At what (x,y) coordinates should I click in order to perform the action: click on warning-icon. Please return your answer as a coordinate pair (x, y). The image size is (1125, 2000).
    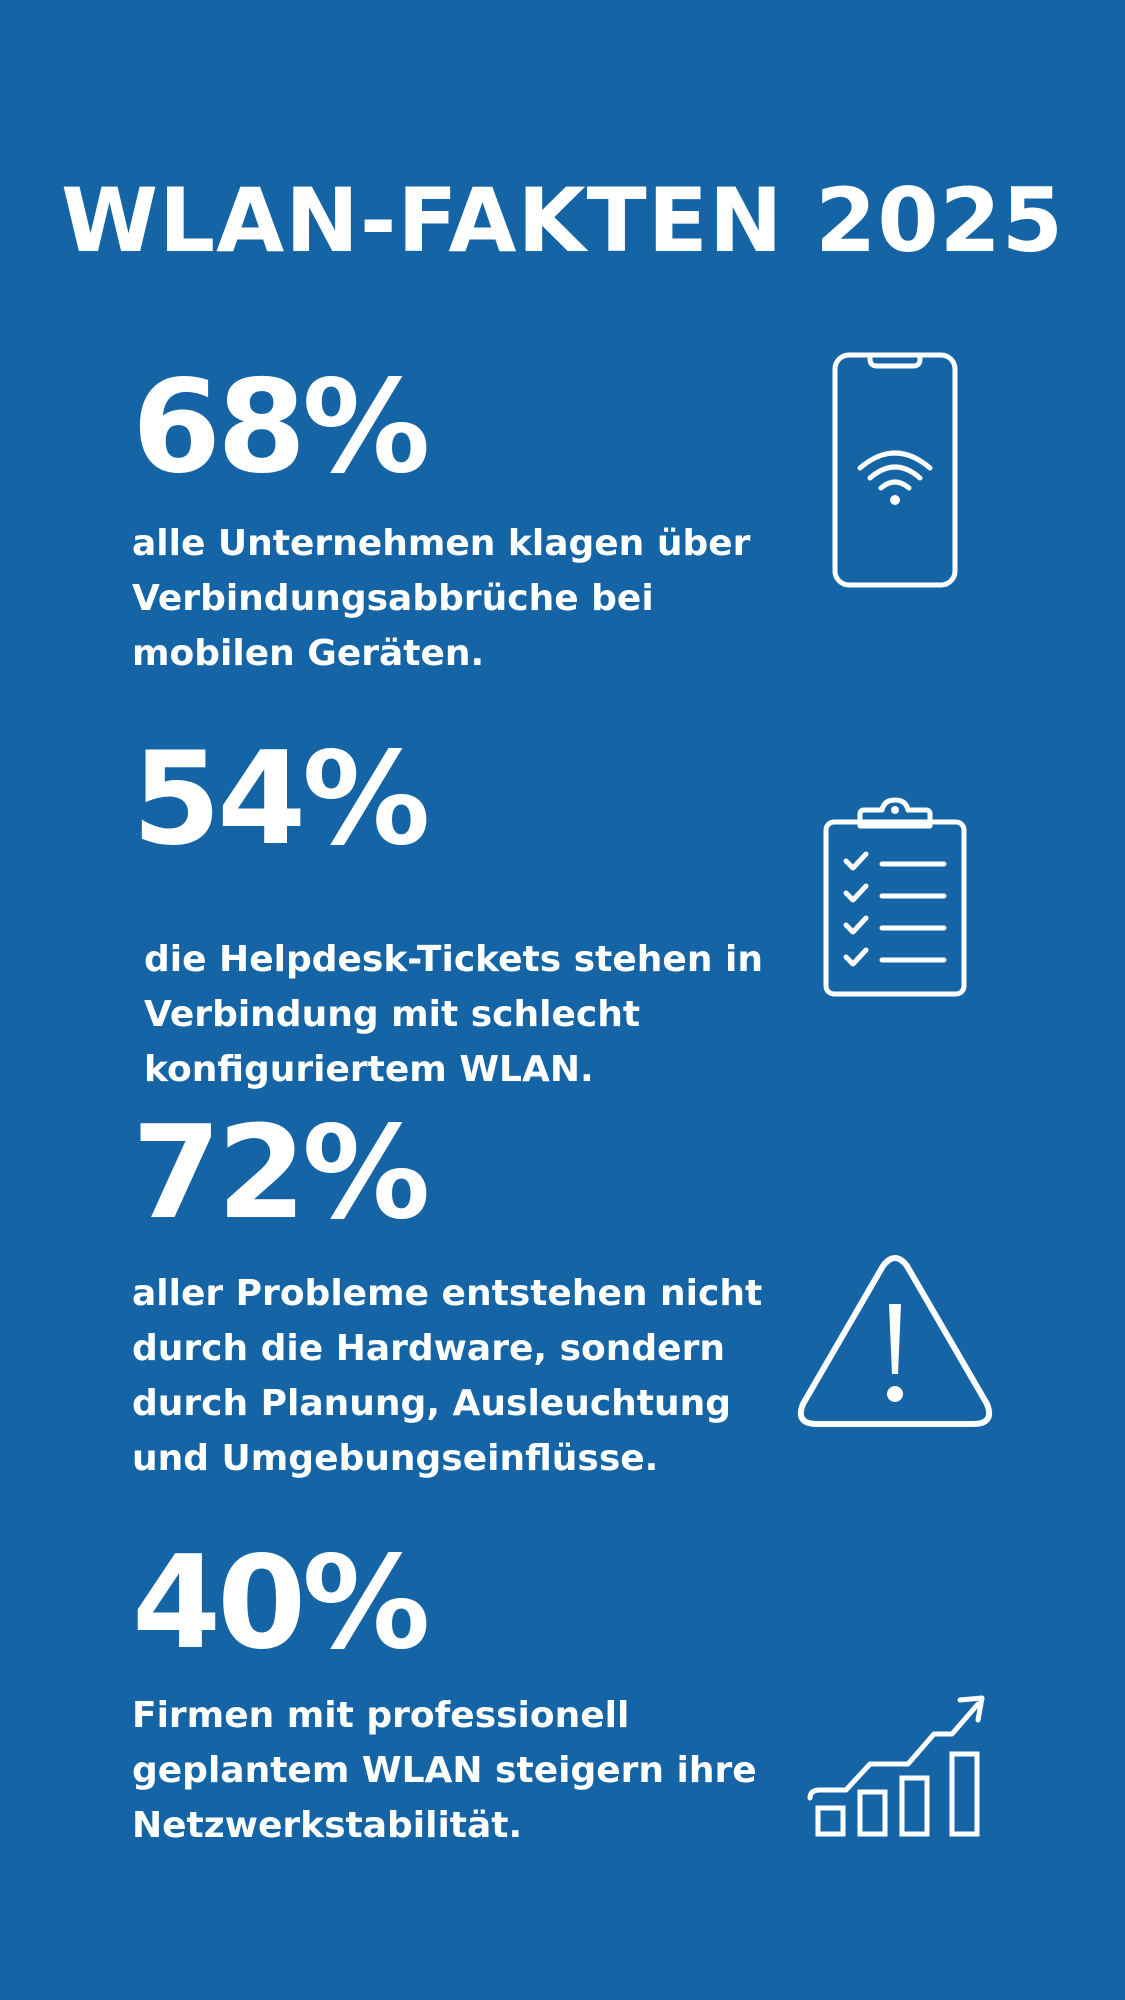
    Looking at the image, I should click on (895, 1342).